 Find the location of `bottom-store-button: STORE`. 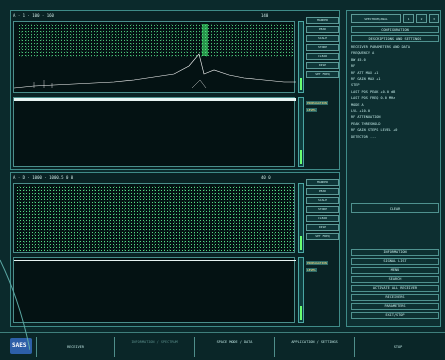

bottom-store-button: STORE is located at coordinates (322, 209).